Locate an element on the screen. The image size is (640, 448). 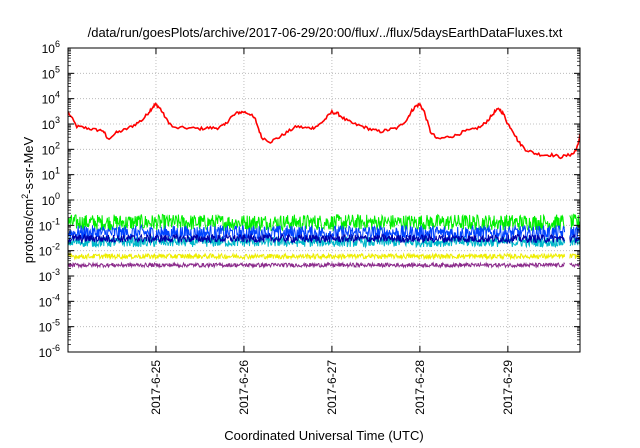
x-tick-label: 2017-6-26 is located at coordinates (244, 387).